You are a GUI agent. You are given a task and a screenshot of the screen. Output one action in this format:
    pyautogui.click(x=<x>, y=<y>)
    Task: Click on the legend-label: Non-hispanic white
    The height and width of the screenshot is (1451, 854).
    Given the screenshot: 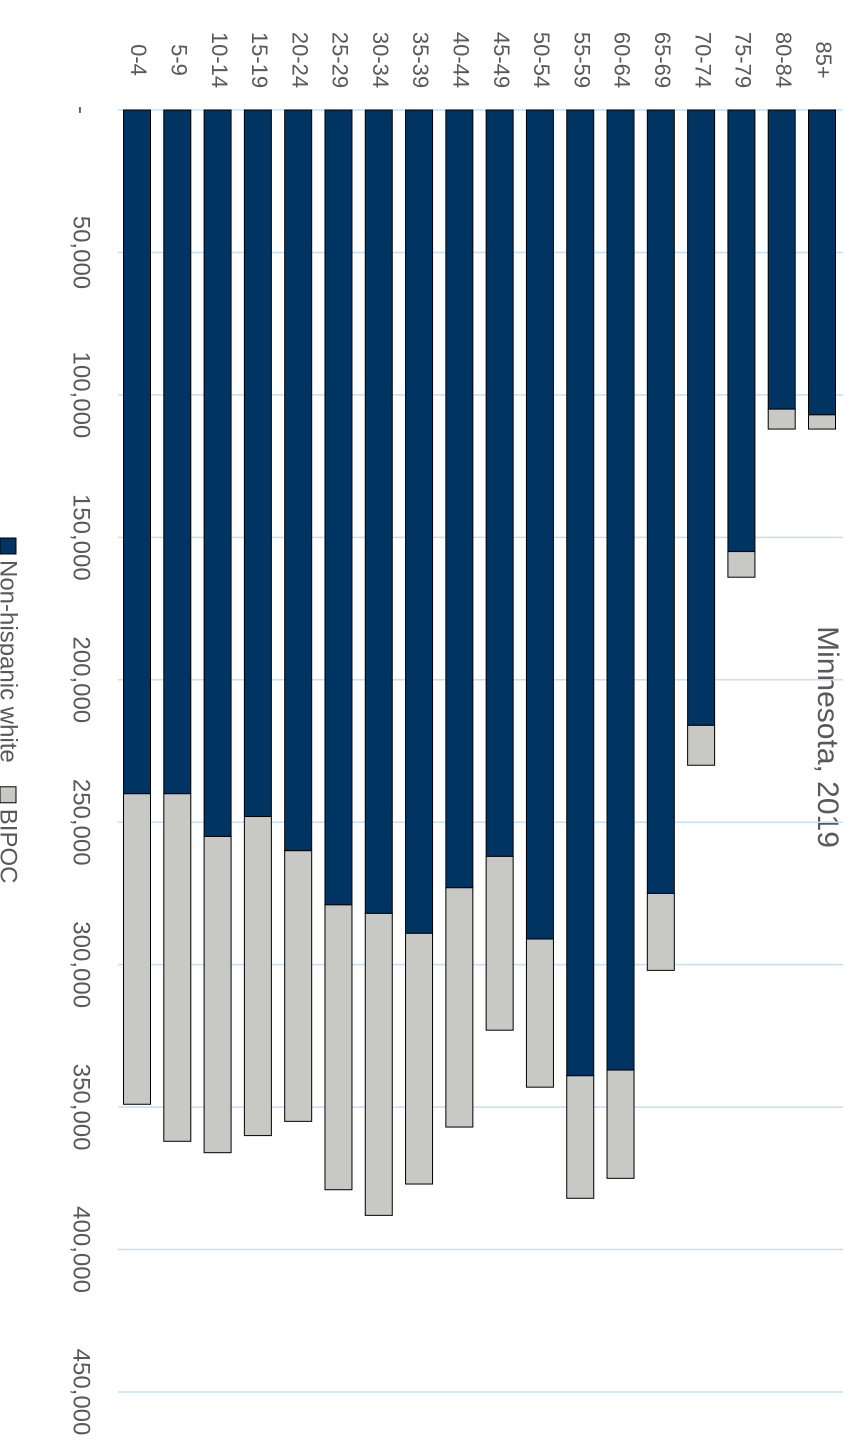 What is the action you would take?
    pyautogui.click(x=11, y=661)
    